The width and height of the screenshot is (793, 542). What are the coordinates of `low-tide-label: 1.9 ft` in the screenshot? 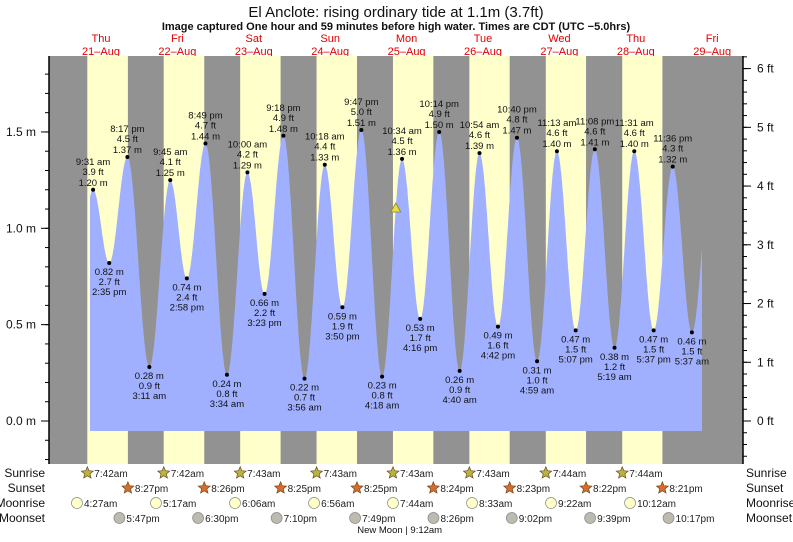 It's located at (342, 326).